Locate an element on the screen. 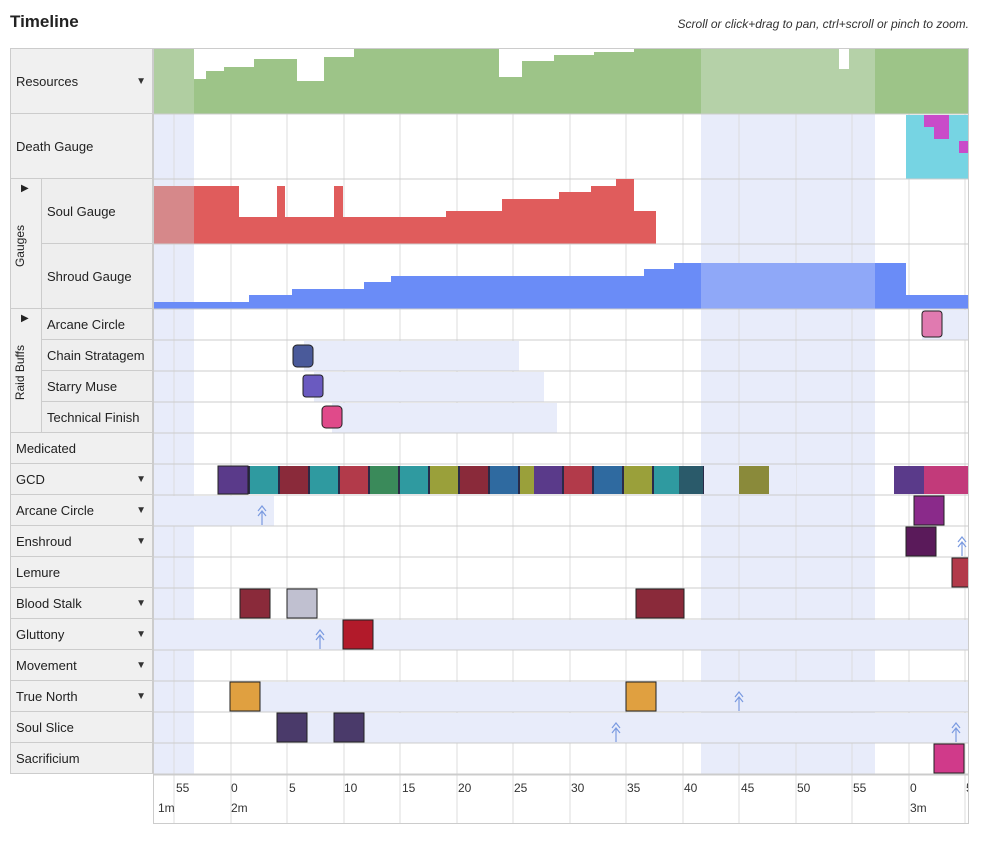 This screenshot has height=841, width=983. death-gauge-lemure is located at coordinates (936, 127).